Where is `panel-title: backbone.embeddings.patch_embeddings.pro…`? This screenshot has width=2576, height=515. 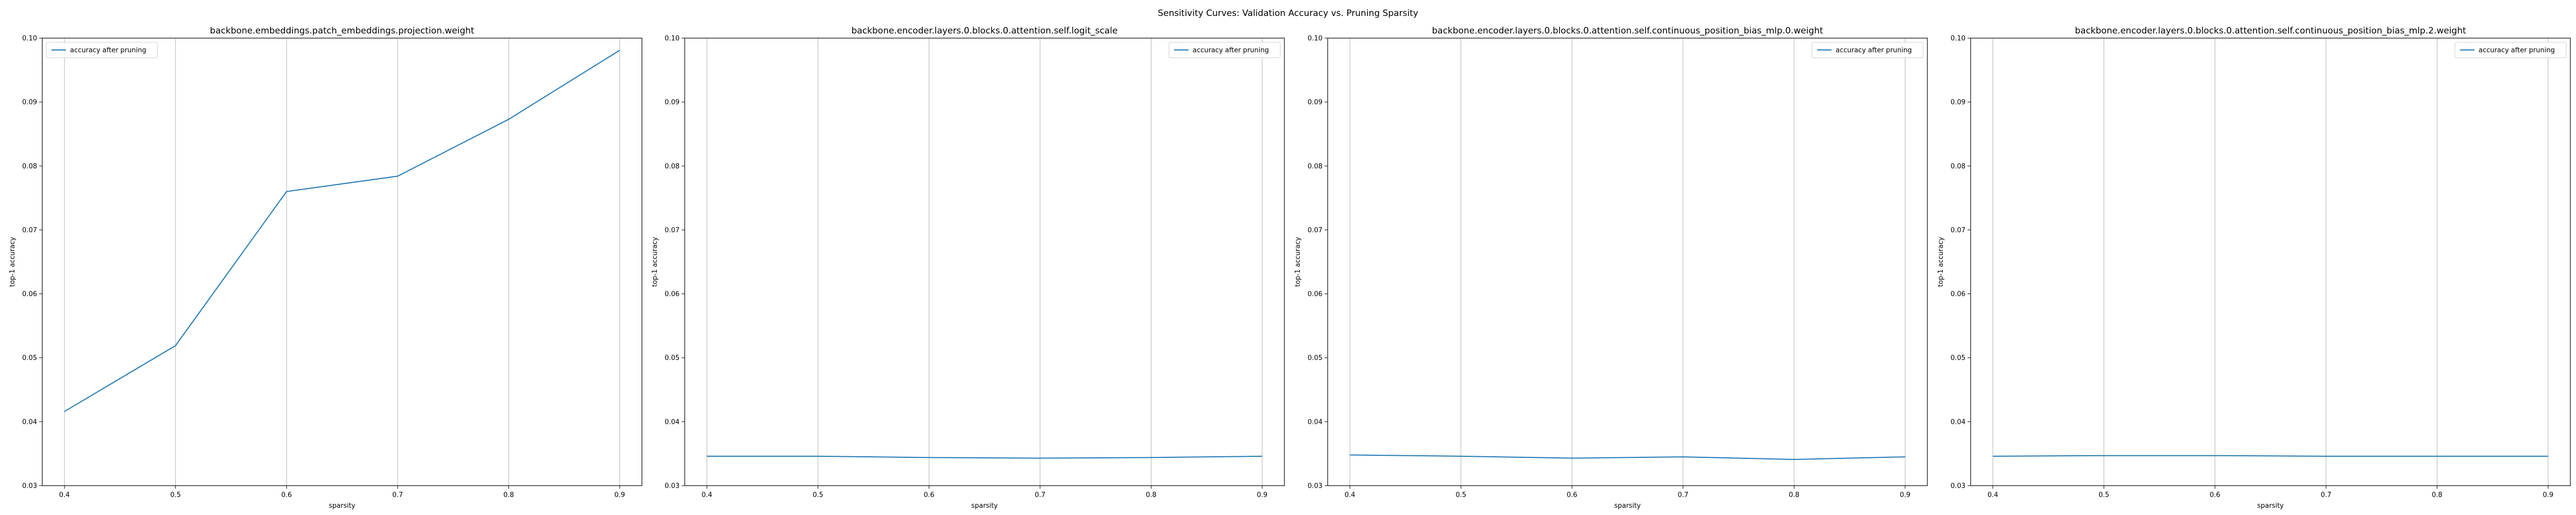 panel-title: backbone.embeddings.patch_embeddings.pro… is located at coordinates (342, 31).